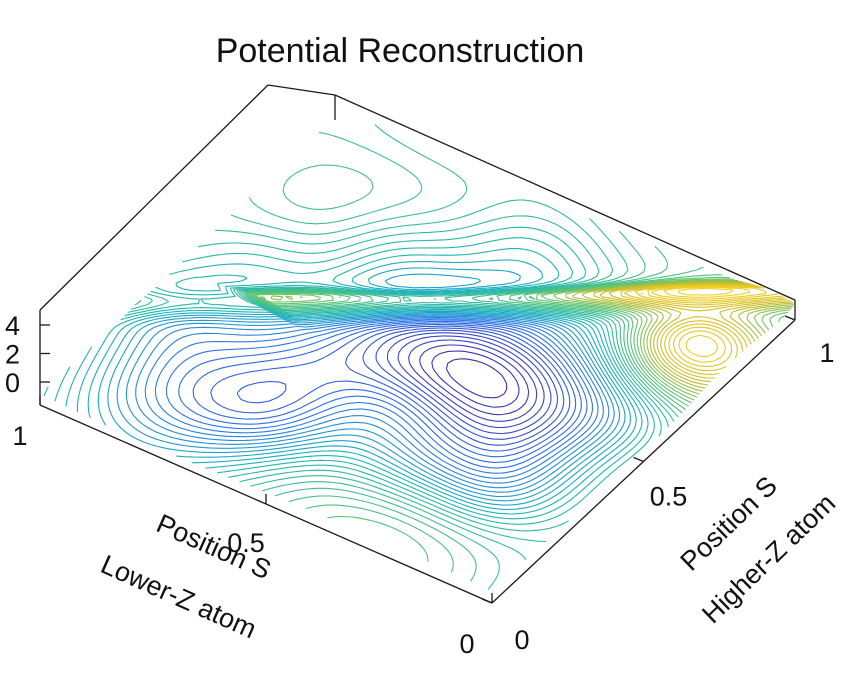 This screenshot has height=690, width=850. Describe the element at coordinates (400, 51) in the screenshot. I see `chart-title: Potential Reconstruction` at that location.